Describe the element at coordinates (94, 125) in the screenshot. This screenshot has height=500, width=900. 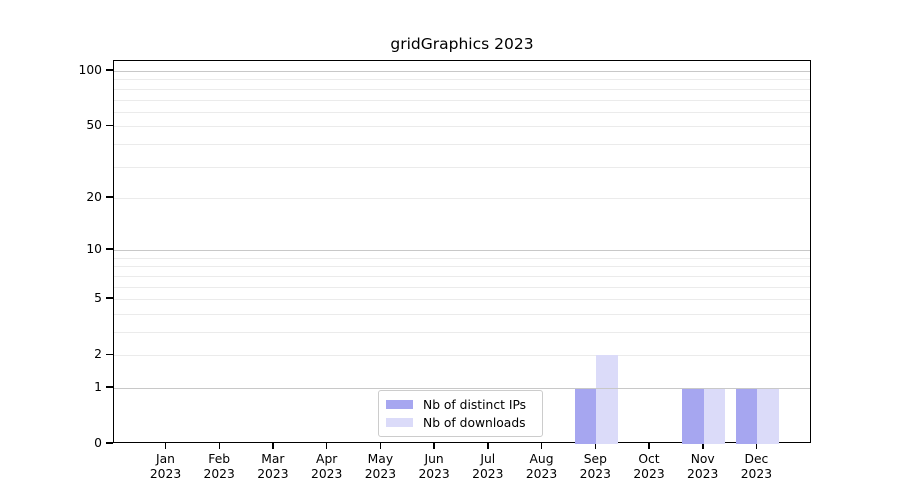
I see `y-tick-label: 50` at that location.